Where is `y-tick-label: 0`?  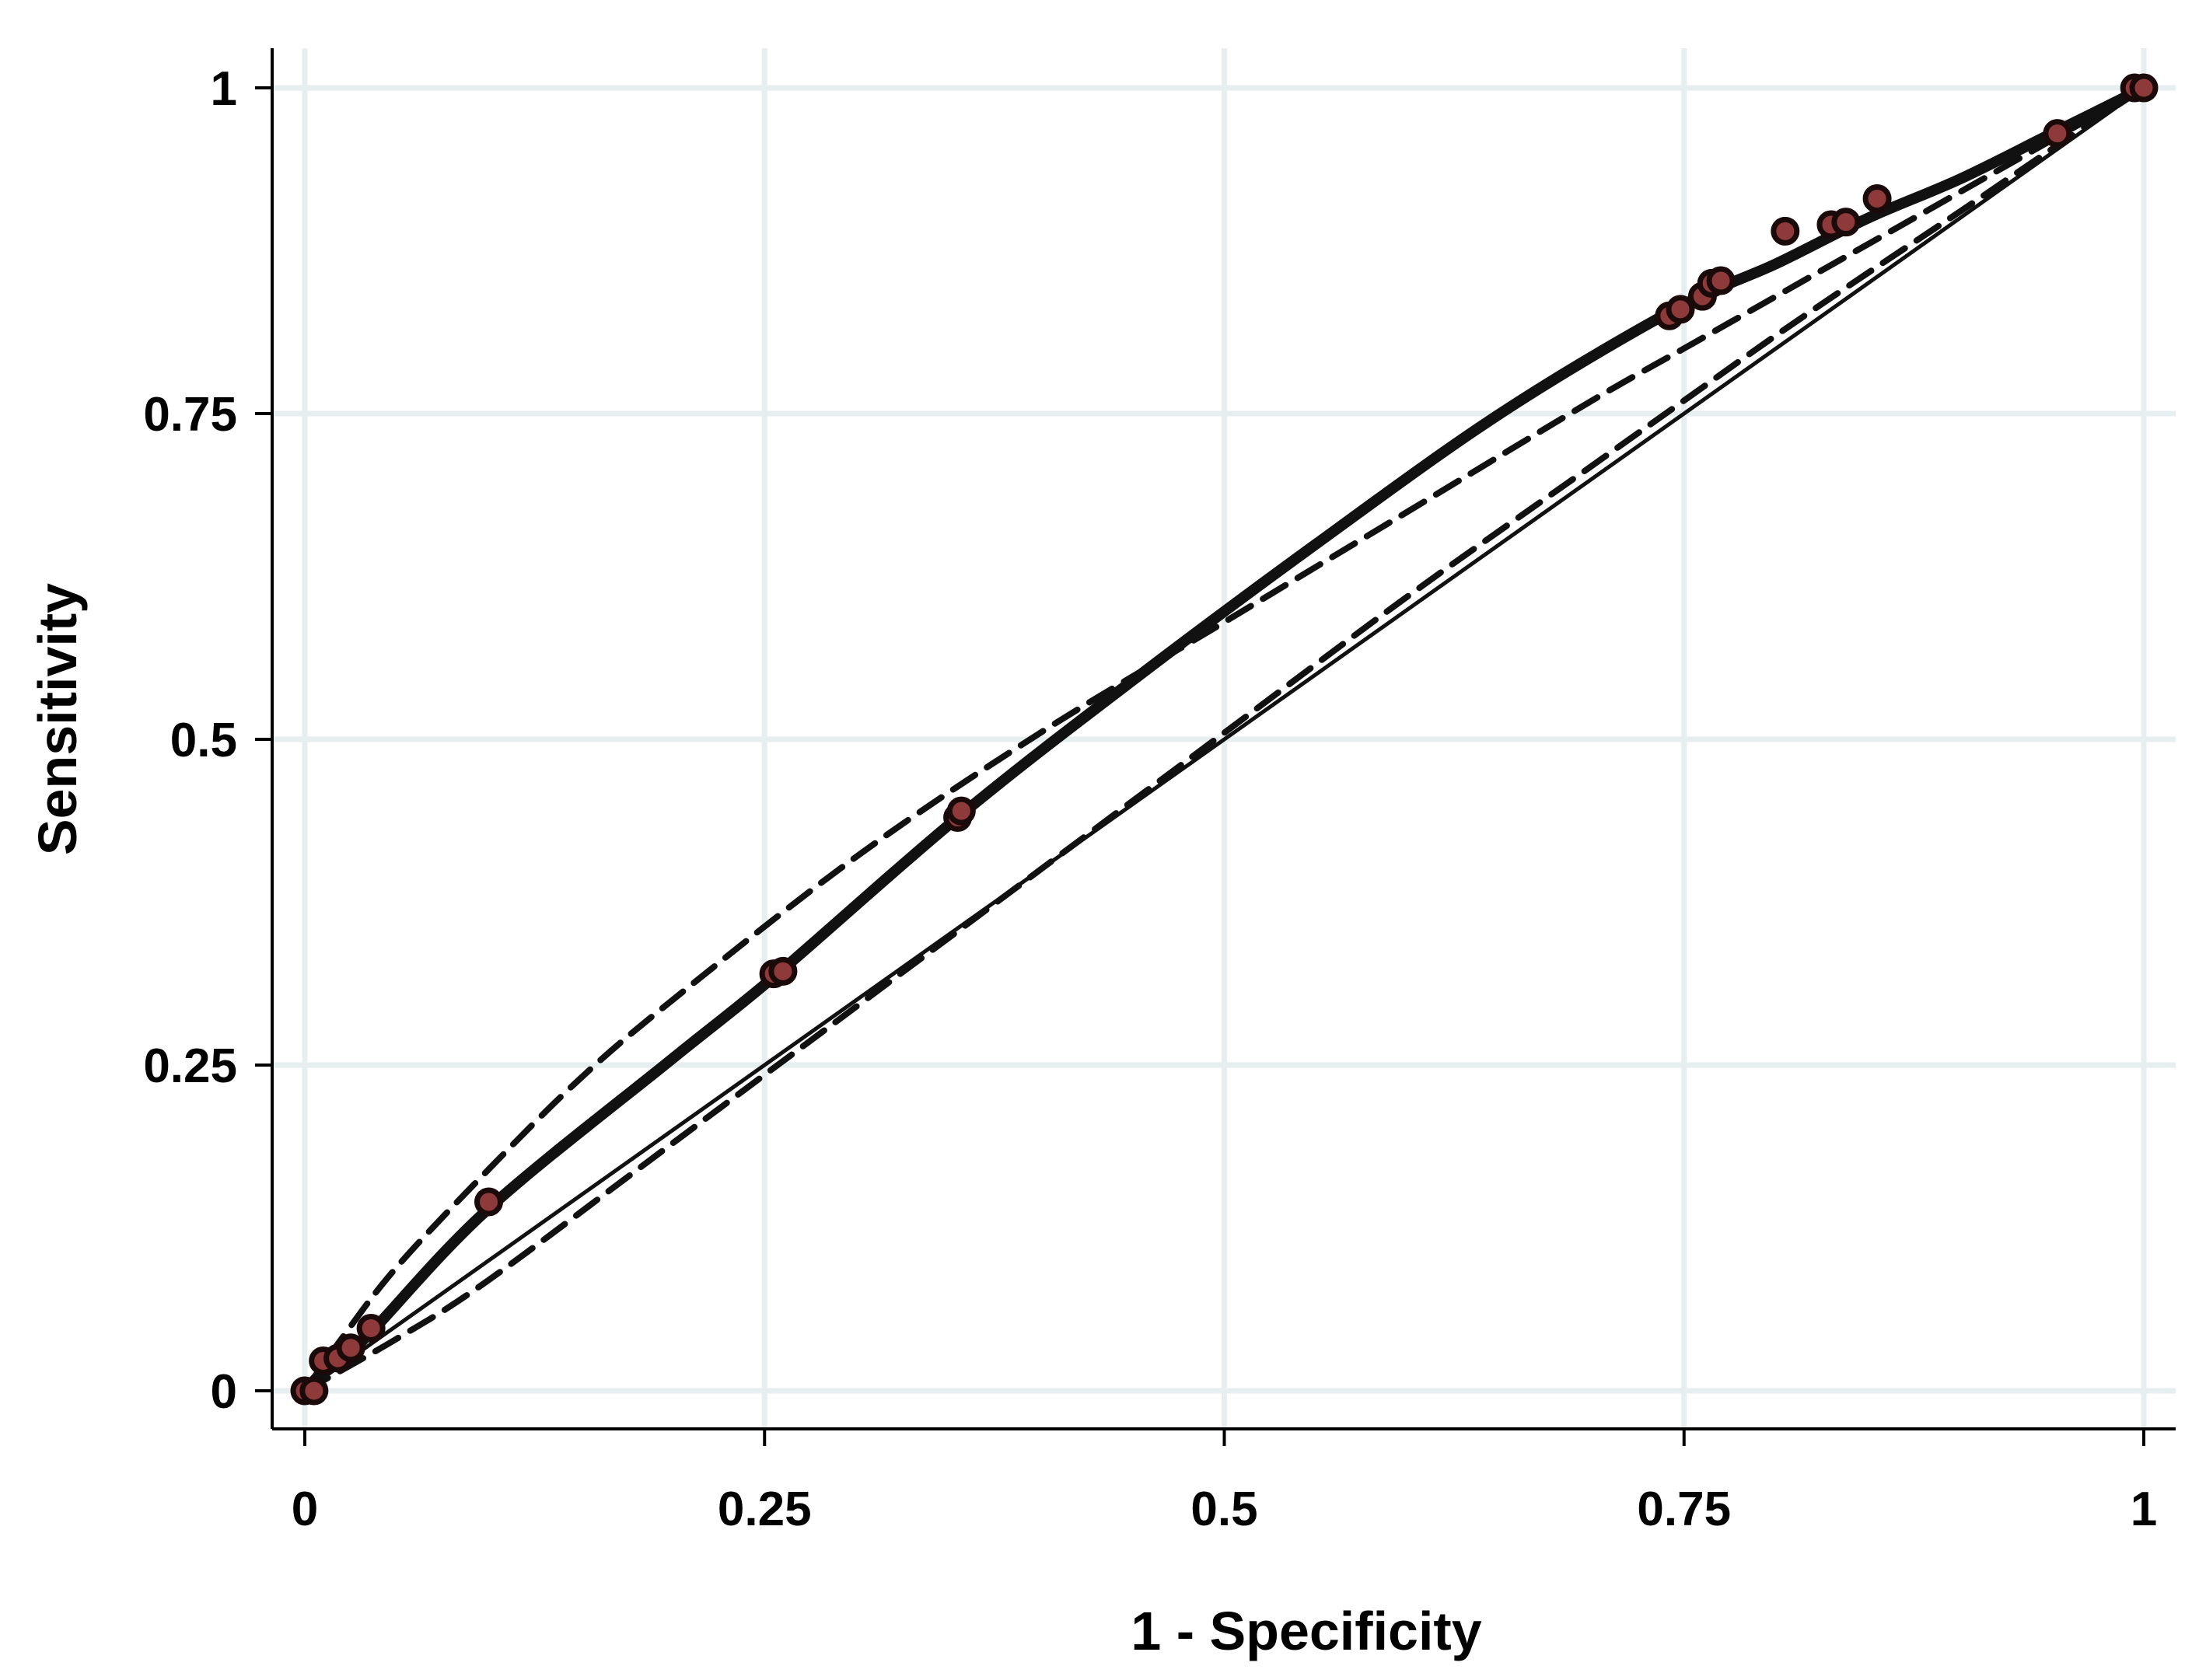 y-tick-label: 0 is located at coordinates (224, 1392).